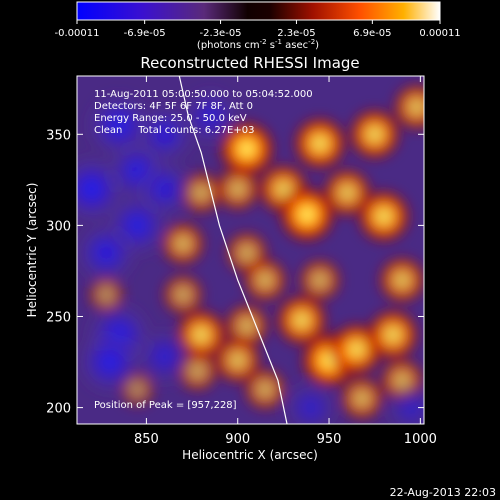 This screenshot has height=500, width=500. Describe the element at coordinates (173, 106) in the screenshot. I see `detectors-text: Detectors: 4F 5F 6F 7F 8F, Att 0` at that location.